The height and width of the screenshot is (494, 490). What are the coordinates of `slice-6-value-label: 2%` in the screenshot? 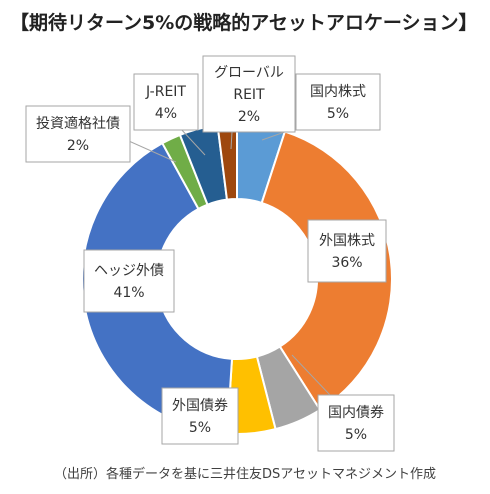 It's located at (78, 146).